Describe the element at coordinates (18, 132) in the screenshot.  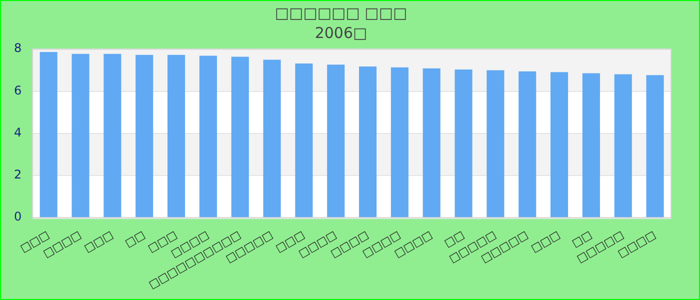
I see `y-tick-label: 4` at that location.